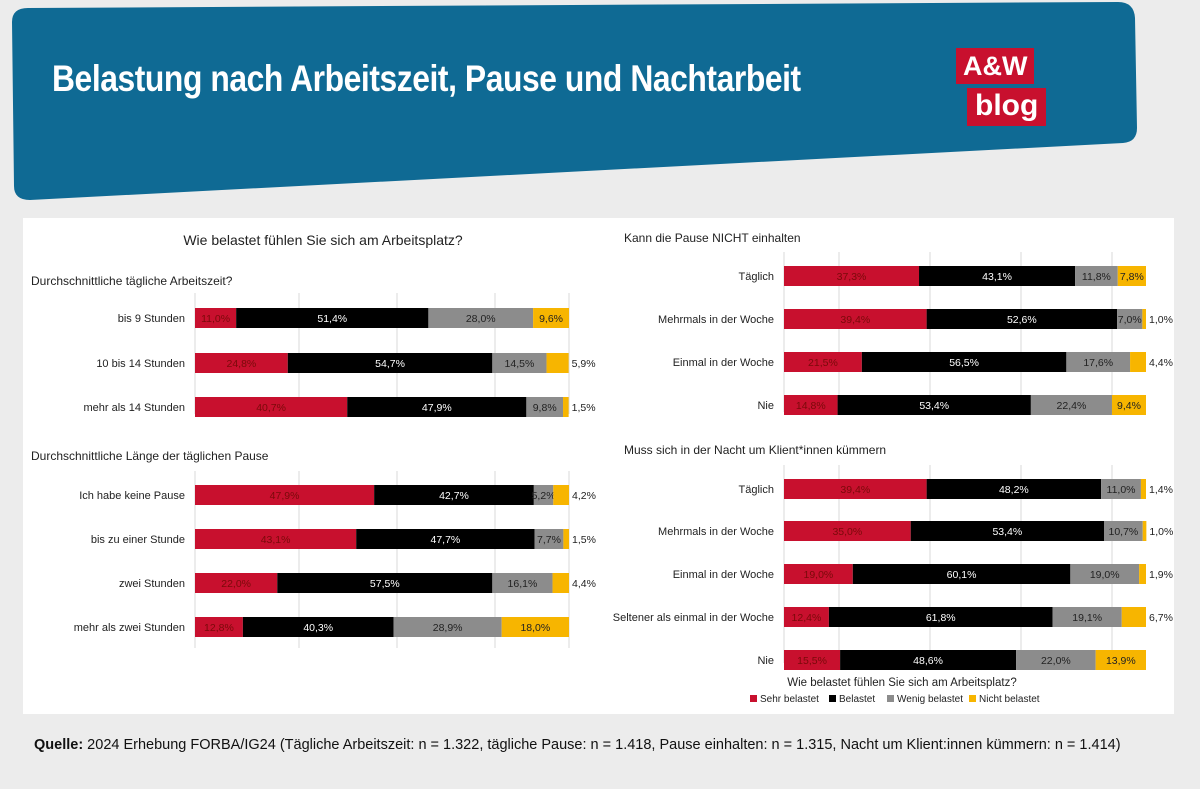 The image size is (1200, 789). What do you see at coordinates (132, 496) in the screenshot?
I see `category-label-pause-0: Ich habe keine Pause` at bounding box center [132, 496].